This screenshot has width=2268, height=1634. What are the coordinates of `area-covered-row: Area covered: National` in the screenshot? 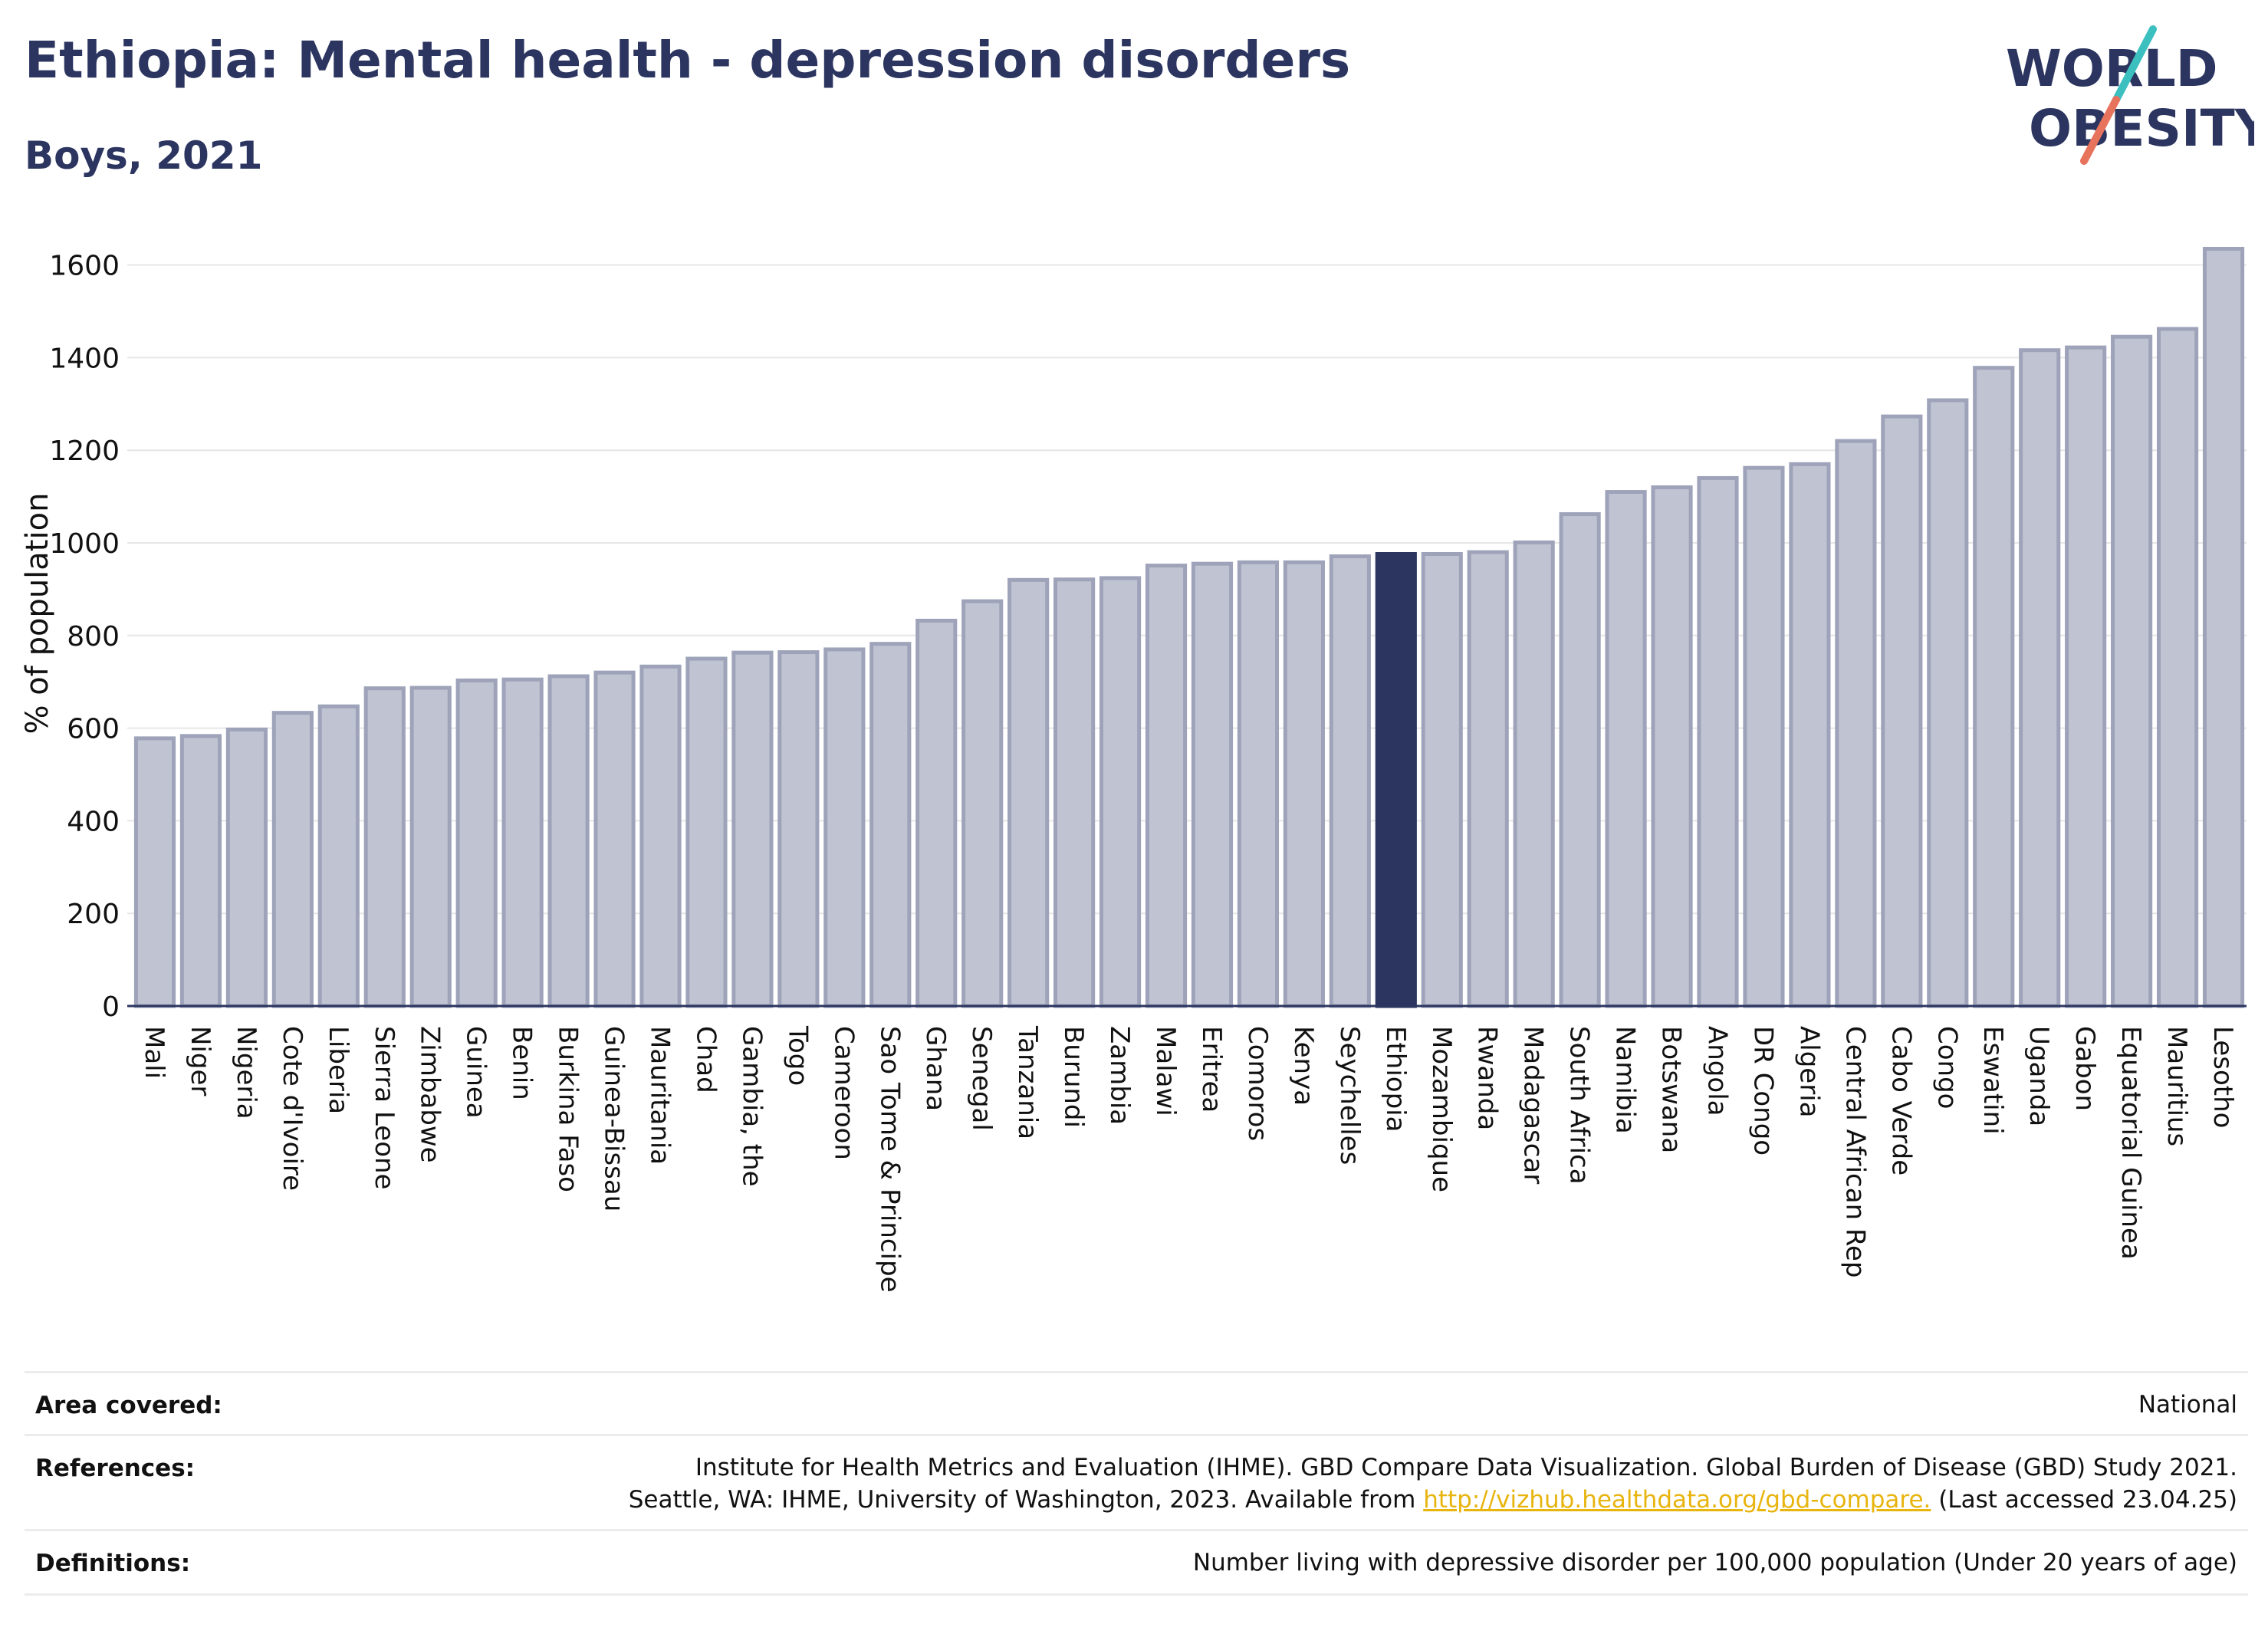 It's located at (1136, 1404).